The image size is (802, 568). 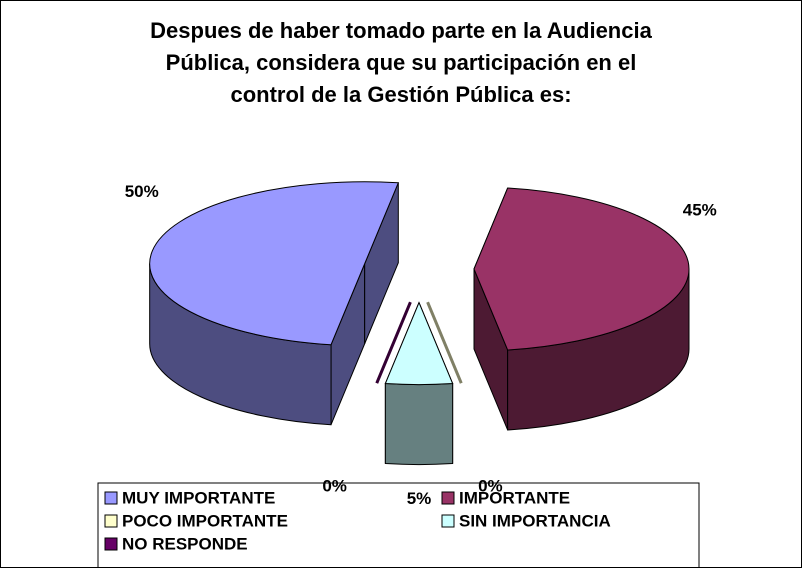 What do you see at coordinates (185, 543) in the screenshot?
I see `legend-label: NO RESPONDE` at bounding box center [185, 543].